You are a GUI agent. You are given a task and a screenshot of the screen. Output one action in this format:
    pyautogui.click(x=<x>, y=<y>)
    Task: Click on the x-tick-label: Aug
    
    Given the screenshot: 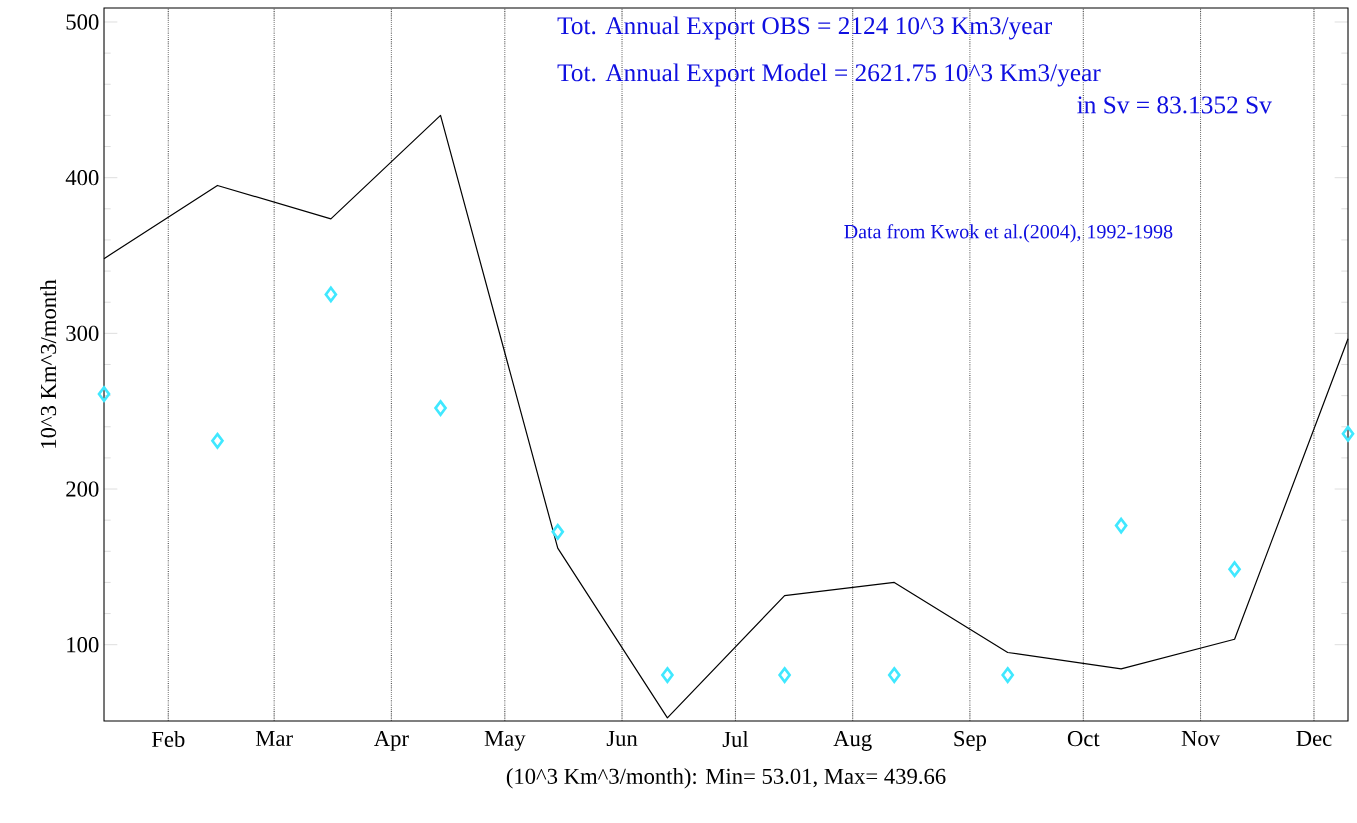 What is the action you would take?
    pyautogui.click(x=852, y=741)
    